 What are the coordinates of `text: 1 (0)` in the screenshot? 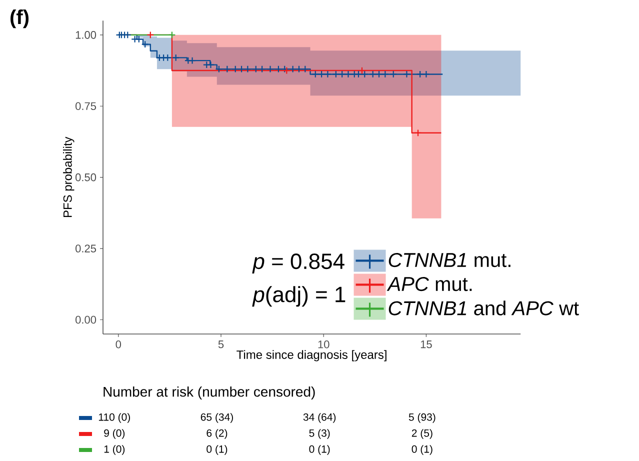 It's located at (114, 450).